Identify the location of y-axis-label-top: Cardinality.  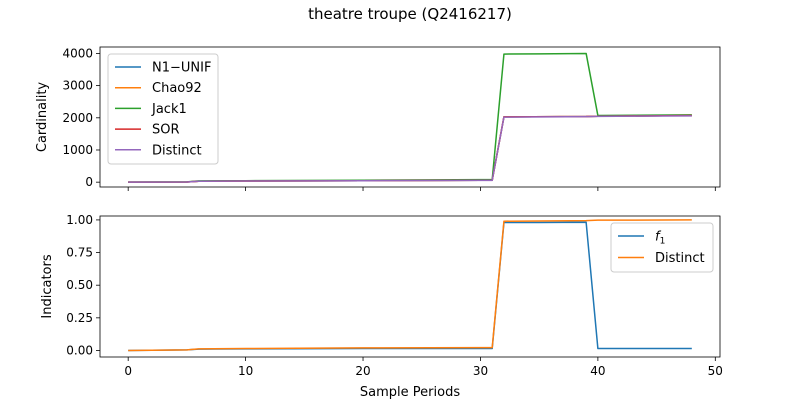
(42, 117).